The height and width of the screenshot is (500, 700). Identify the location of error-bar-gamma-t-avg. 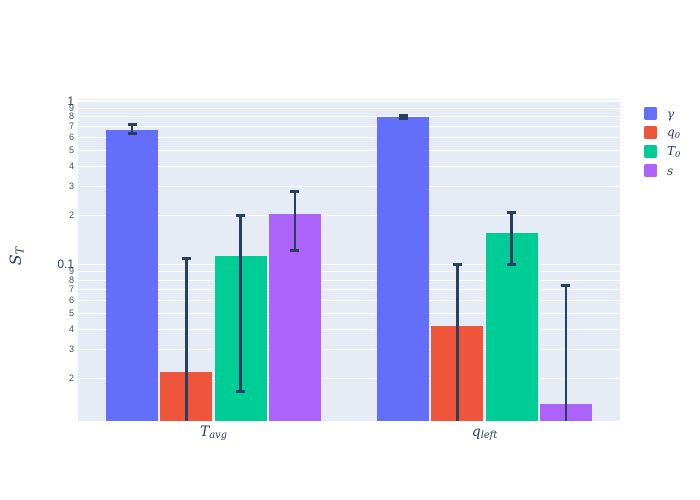
(132, 129).